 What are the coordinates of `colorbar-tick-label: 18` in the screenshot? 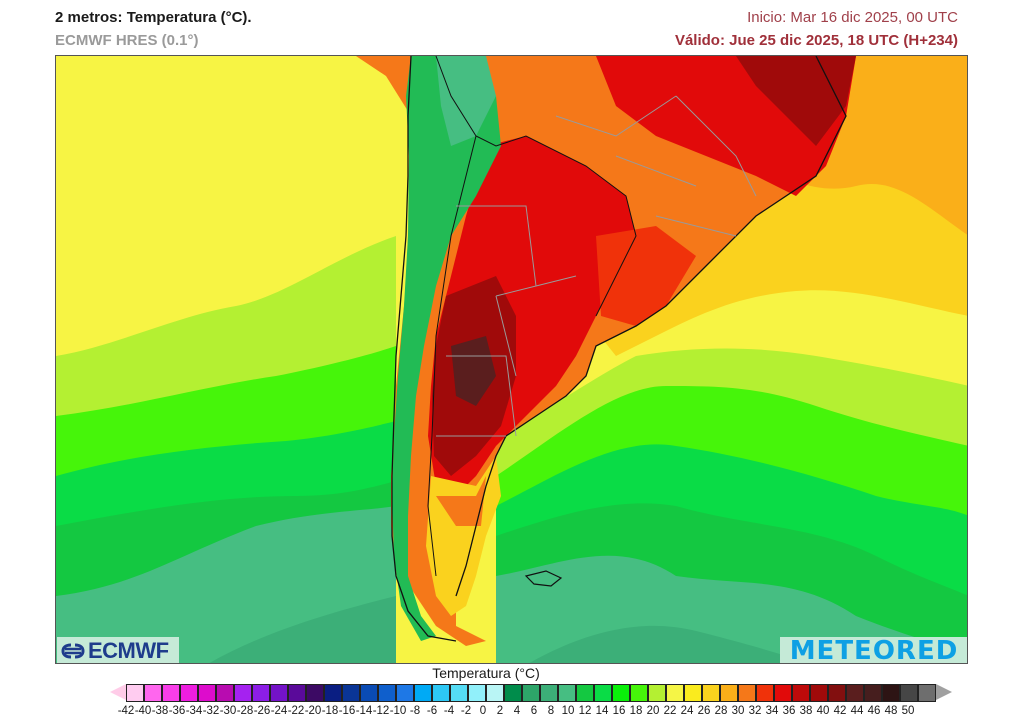 It's located at (636, 711).